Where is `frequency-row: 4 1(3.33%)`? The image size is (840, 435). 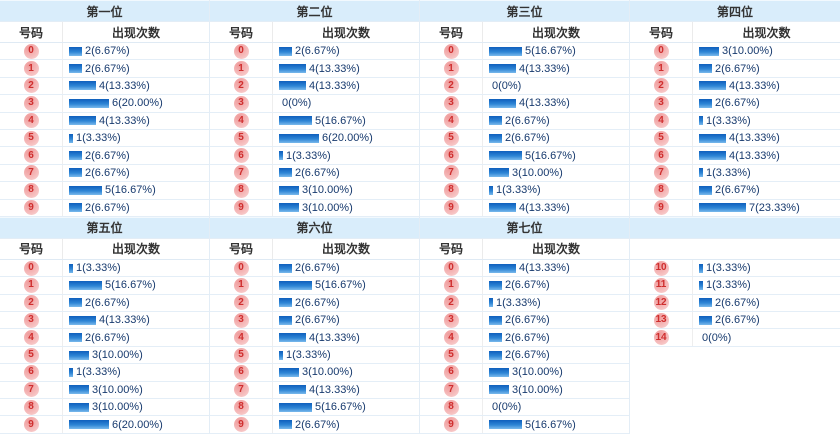
frequency-row: 4 1(3.33%) is located at coordinates (735, 121).